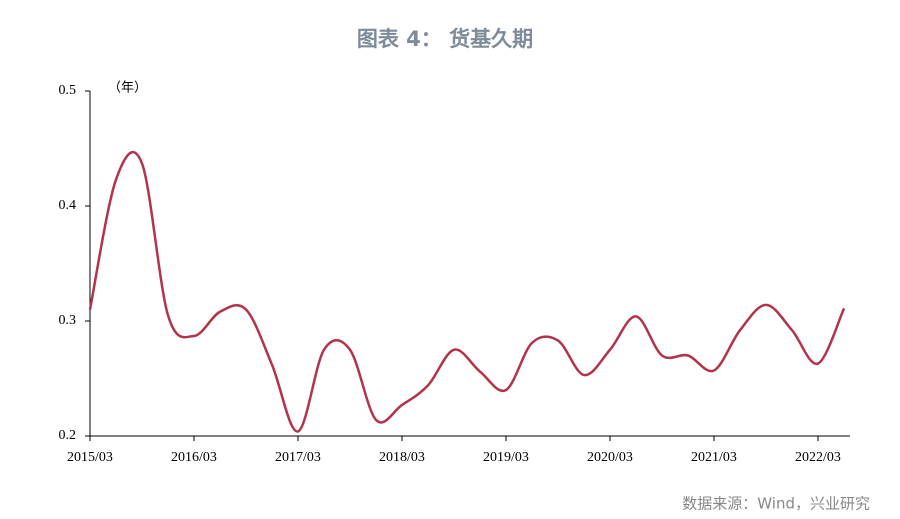 The height and width of the screenshot is (519, 900). I want to click on y-tick-label: 0.5, so click(68, 90).